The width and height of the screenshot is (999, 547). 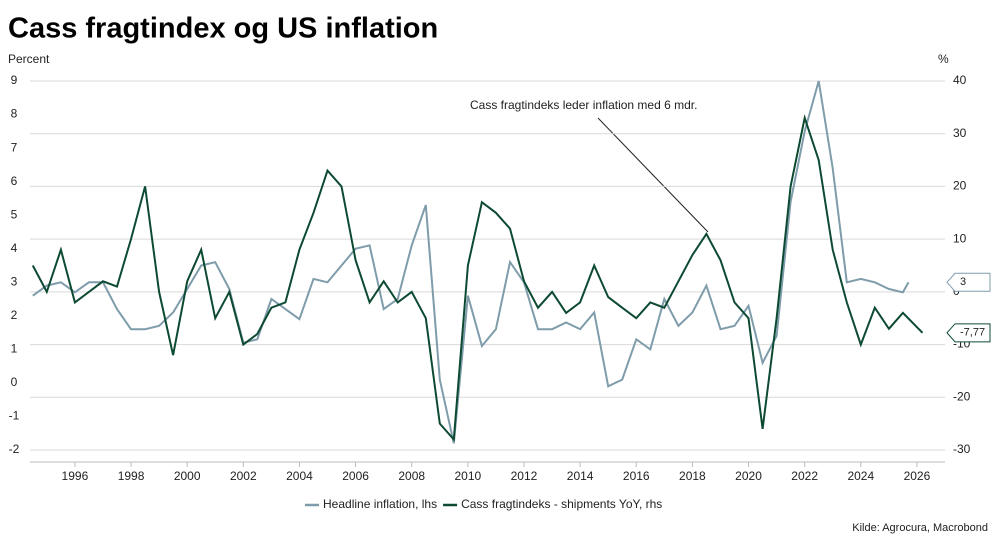 I want to click on x-tick-label: 1996, so click(x=75, y=476).